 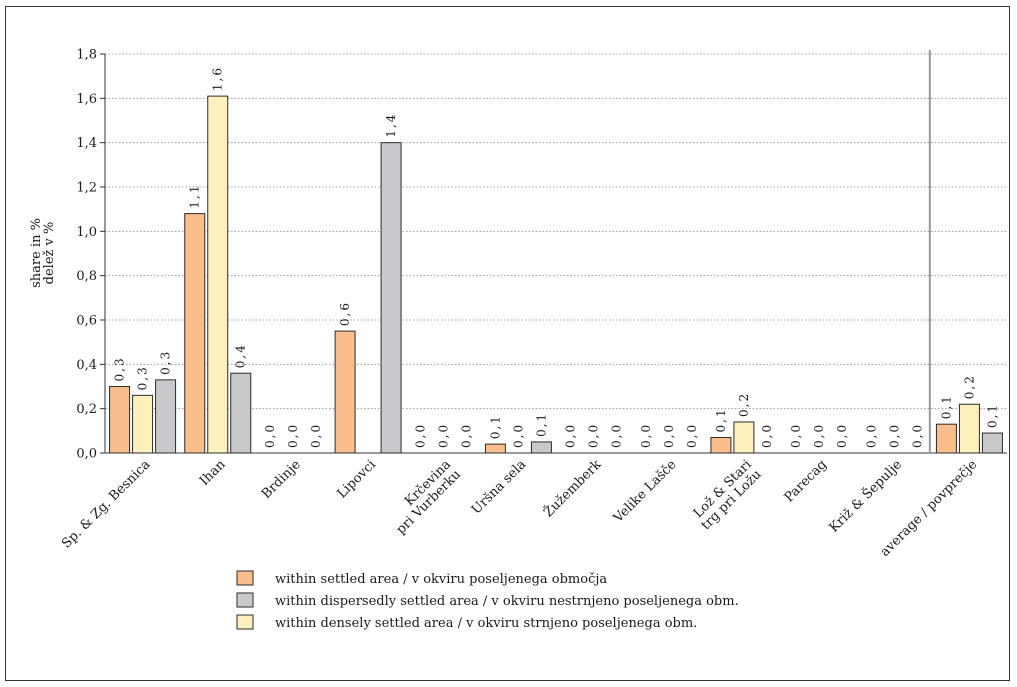 I want to click on category-label-line: Žužemberk, so click(x=572, y=488).